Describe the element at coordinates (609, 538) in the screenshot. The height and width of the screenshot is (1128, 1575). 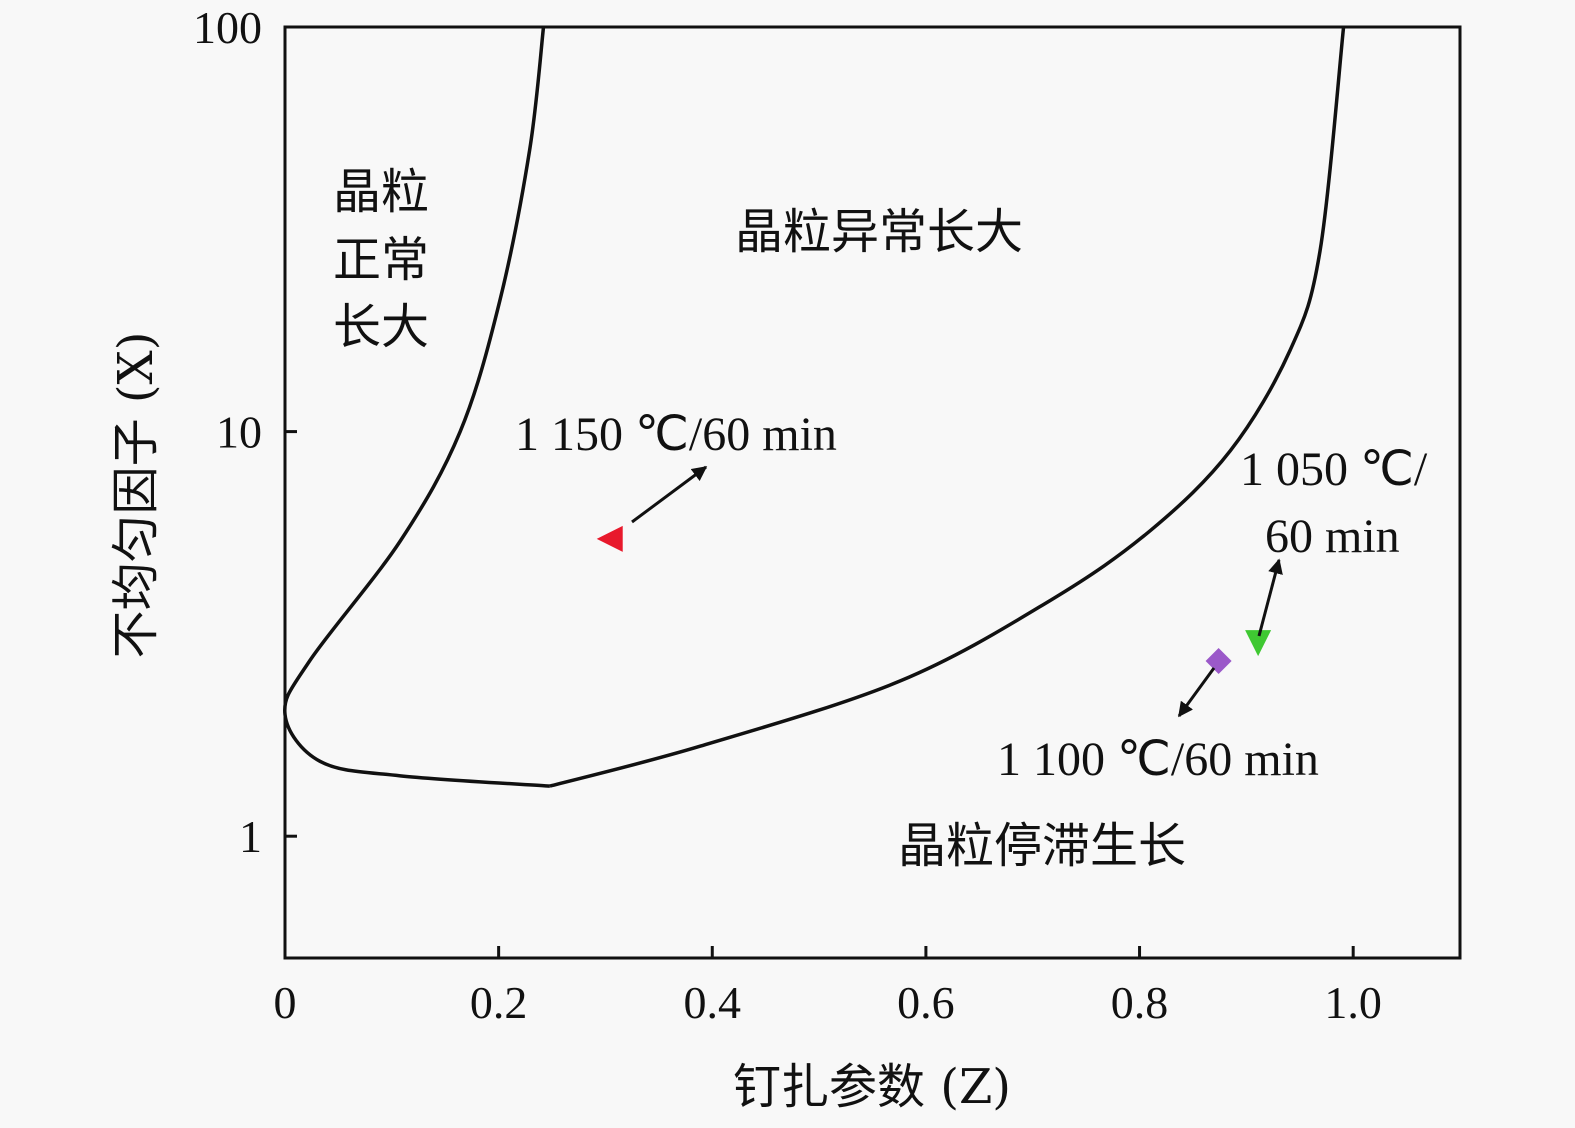
I see `marker-1150C-60min` at that location.